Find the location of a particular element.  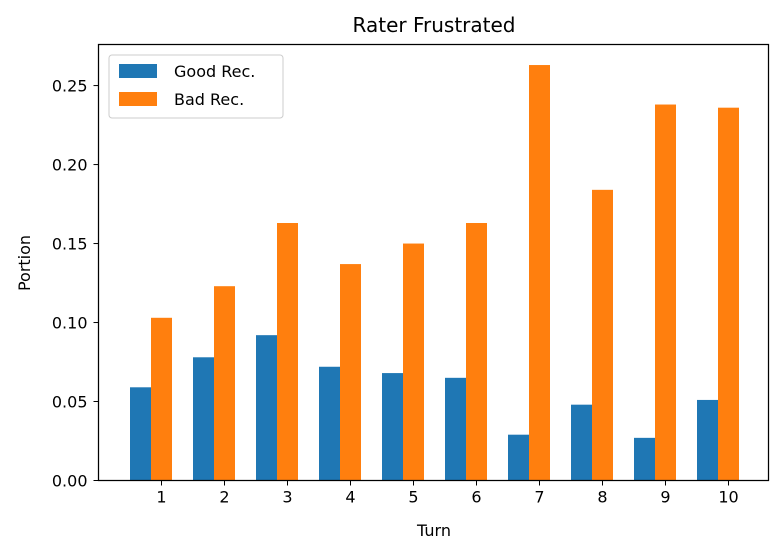

y-tick-label: 0.10 is located at coordinates (70, 323).